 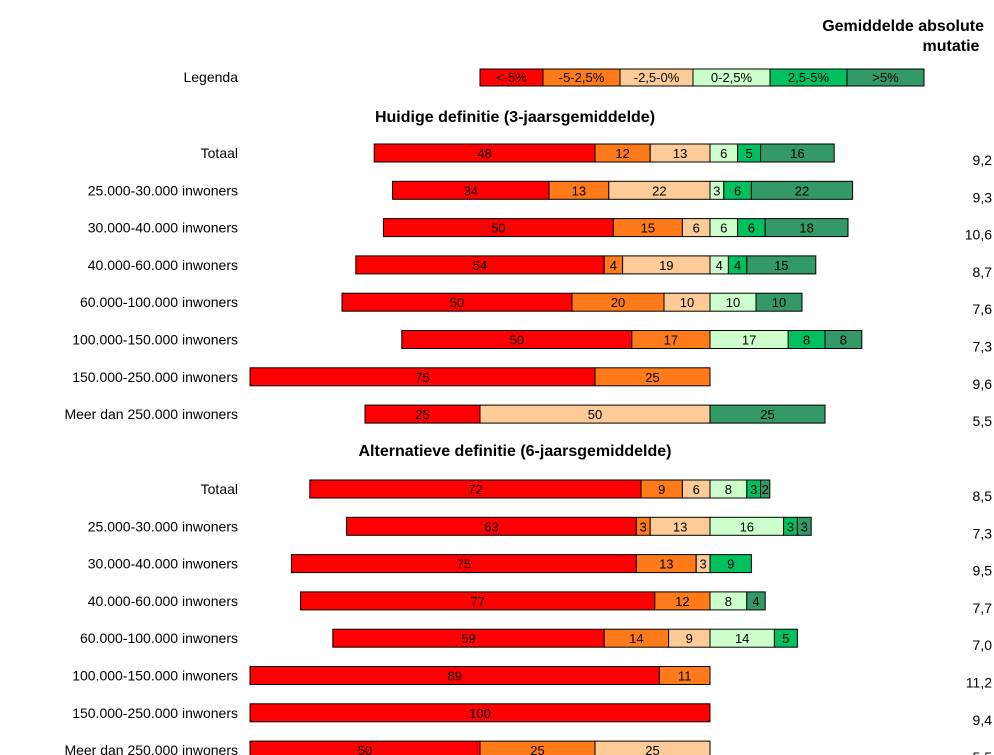 I want to click on row-label: 100.000-150.000 inwoners, so click(x=155, y=676).